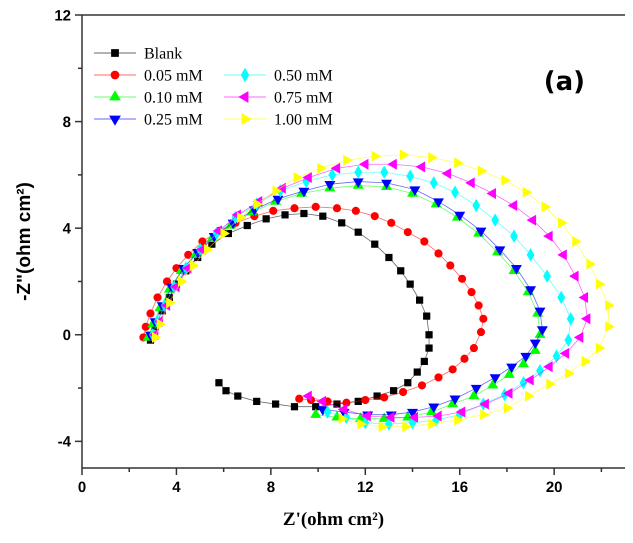  I want to click on y-axis-title: -Z"(ohm cm²), so click(24, 241).